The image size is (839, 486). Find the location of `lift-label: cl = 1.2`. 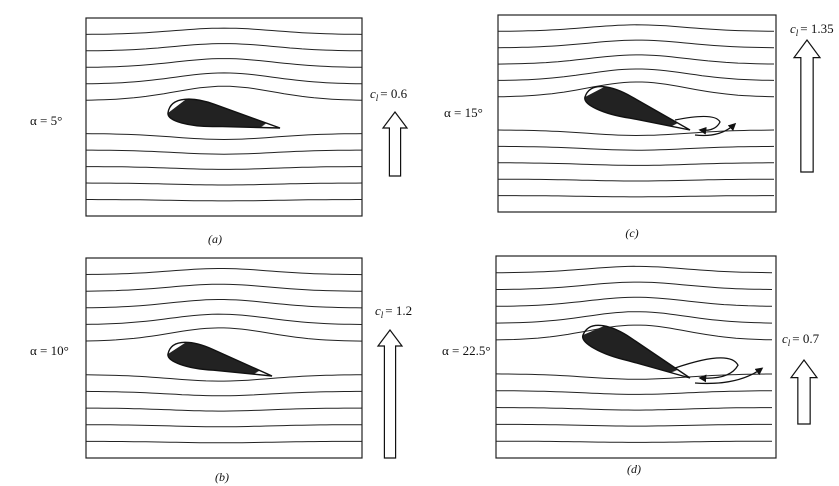

lift-label: cl = 1.2 is located at coordinates (393, 311).